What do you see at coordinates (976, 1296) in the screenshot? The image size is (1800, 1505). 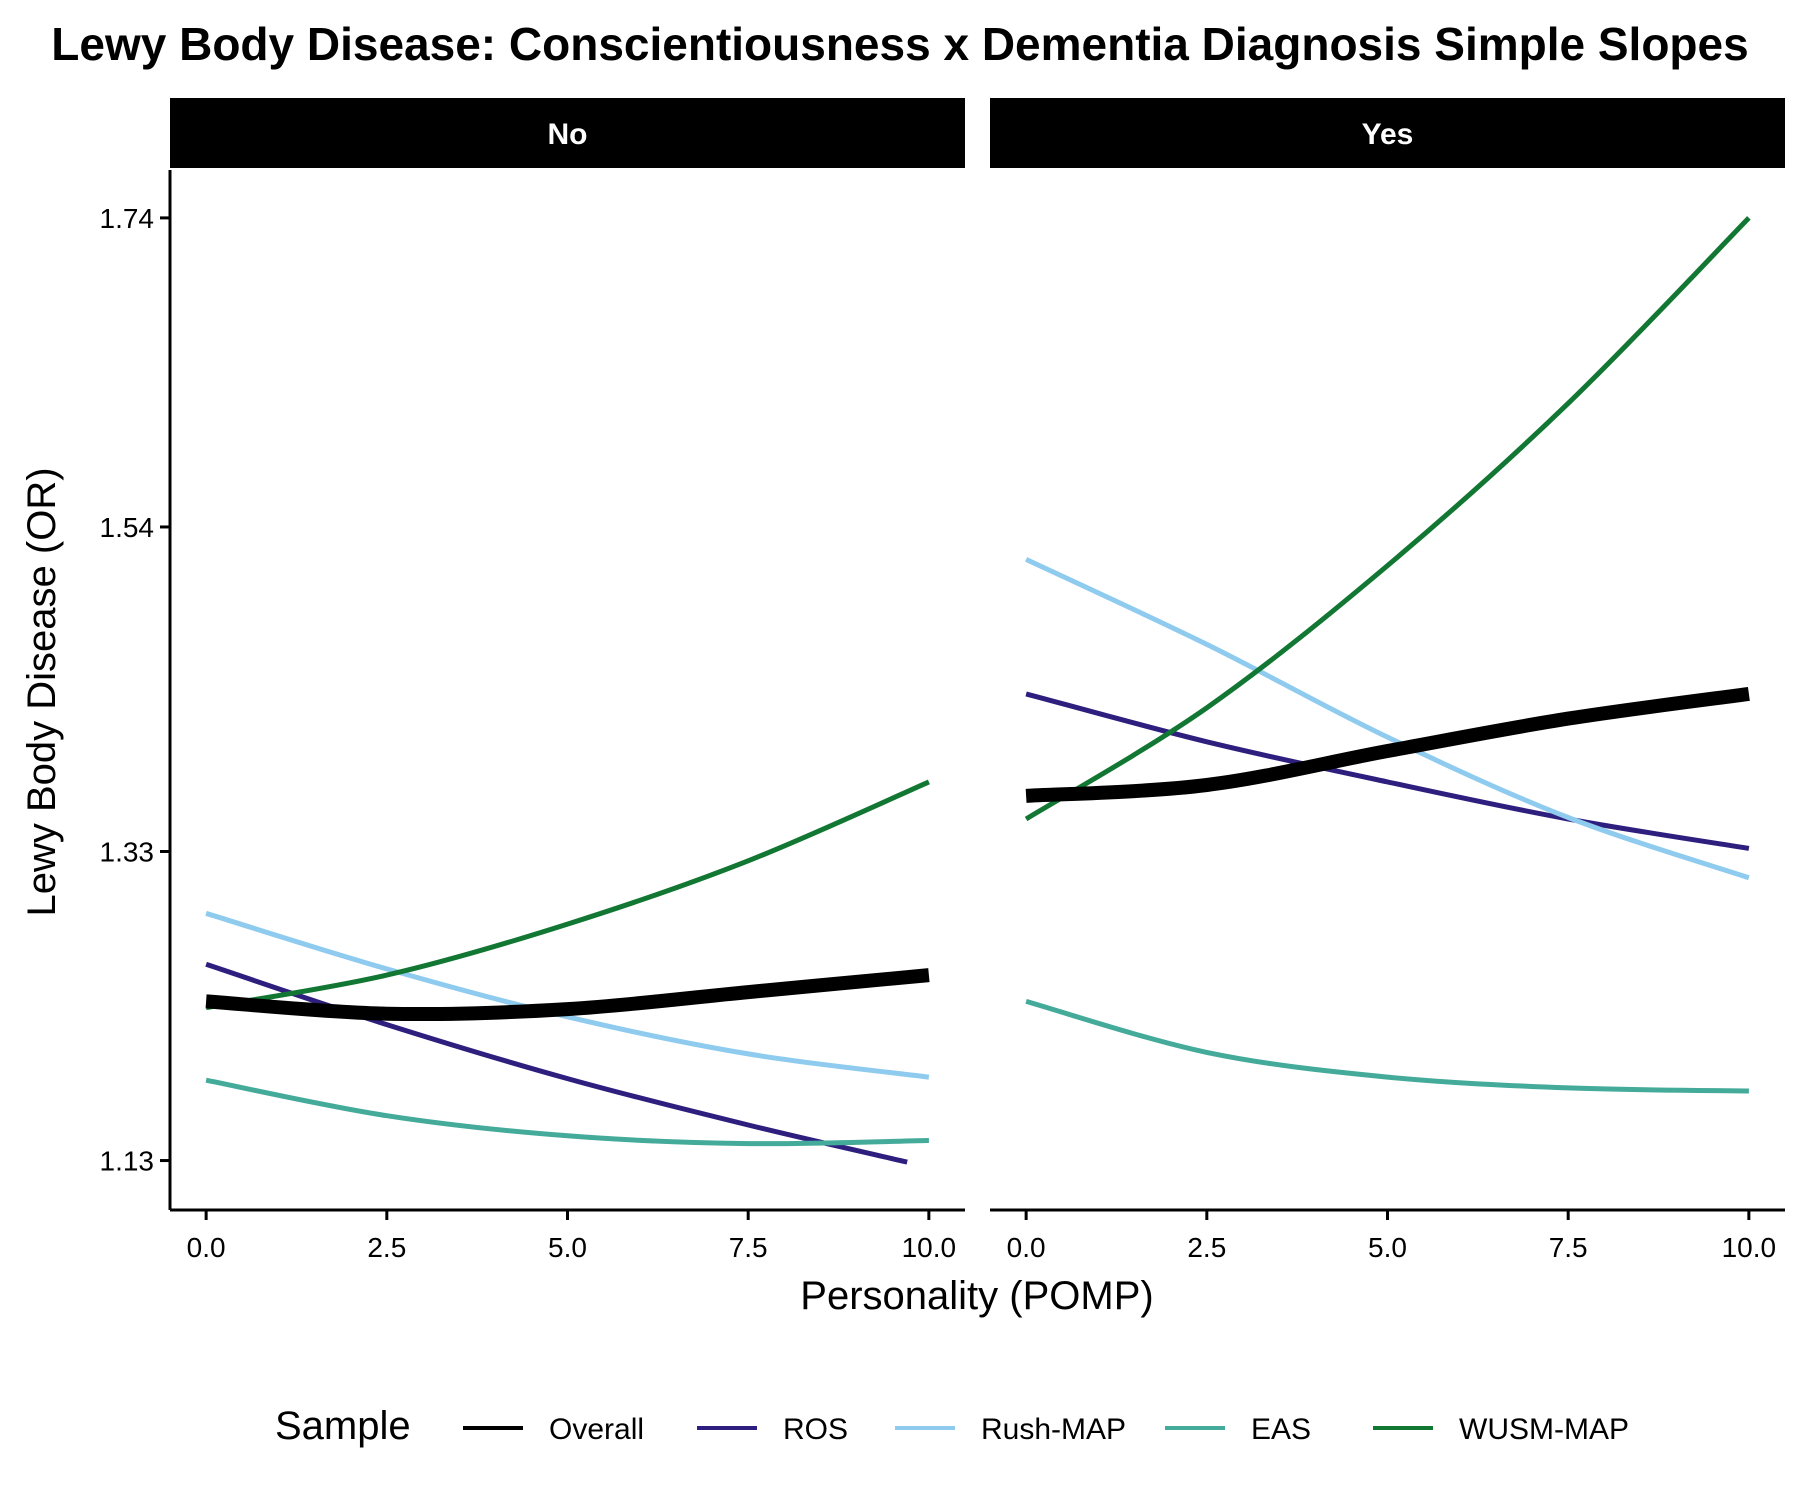 I see `x-axis-title: Personality (POMP)` at bounding box center [976, 1296].